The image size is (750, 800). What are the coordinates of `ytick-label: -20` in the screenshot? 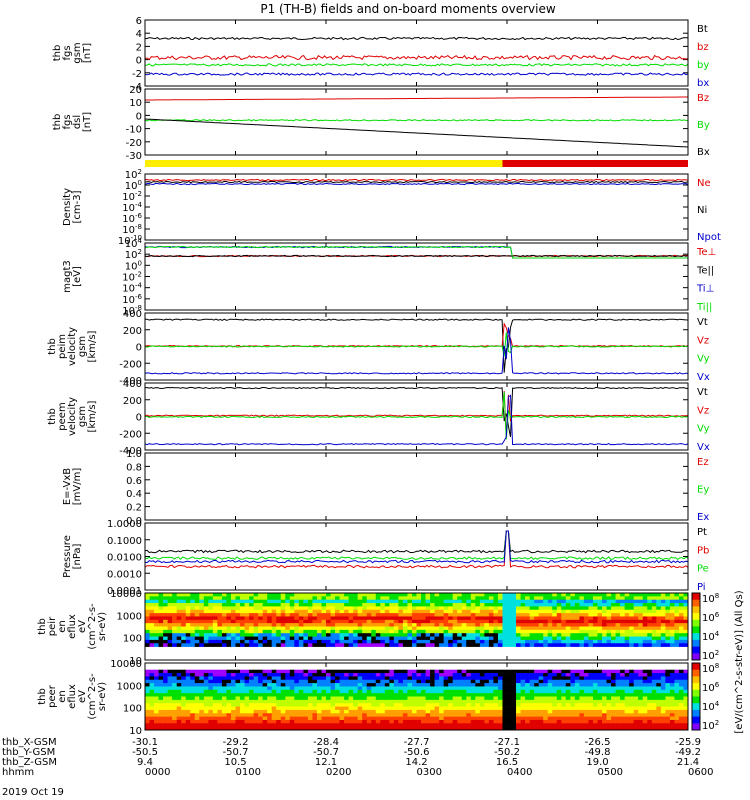 It's located at (134, 143).